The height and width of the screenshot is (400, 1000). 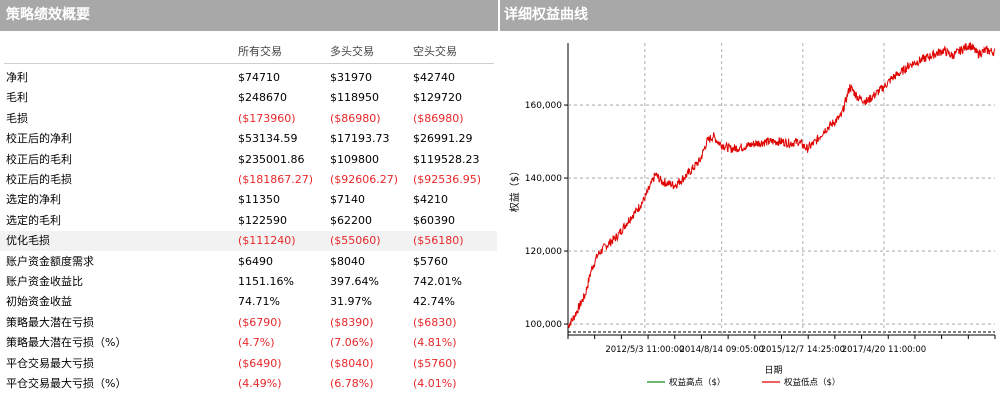 What do you see at coordinates (33, 200) in the screenshot?
I see `row-label: 选定的净利` at bounding box center [33, 200].